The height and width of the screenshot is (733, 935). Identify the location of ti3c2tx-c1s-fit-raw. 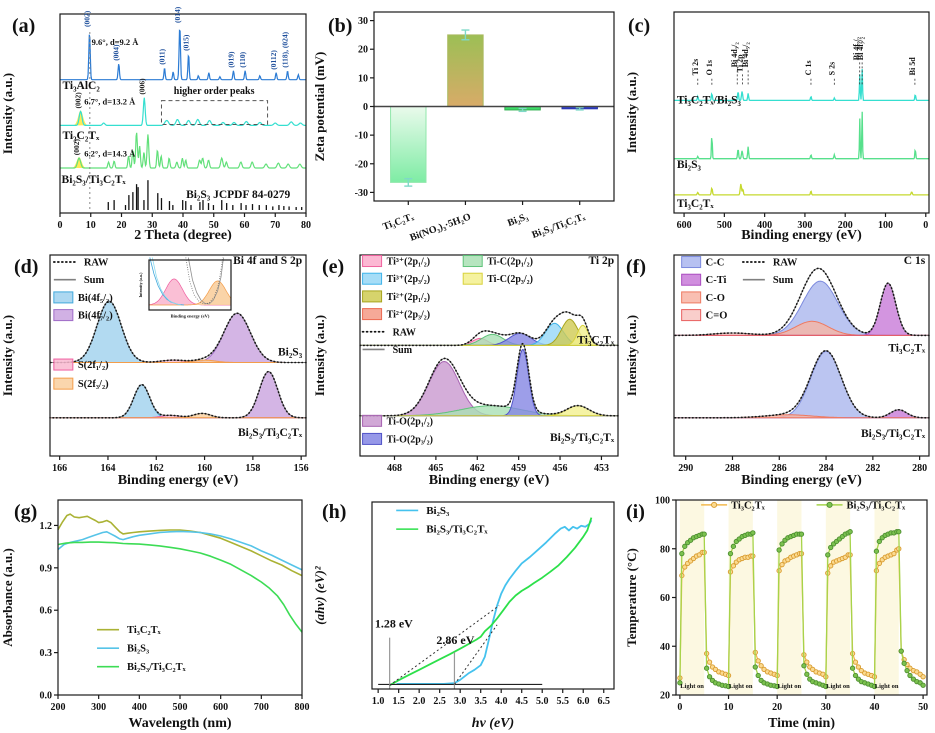
(801, 302).